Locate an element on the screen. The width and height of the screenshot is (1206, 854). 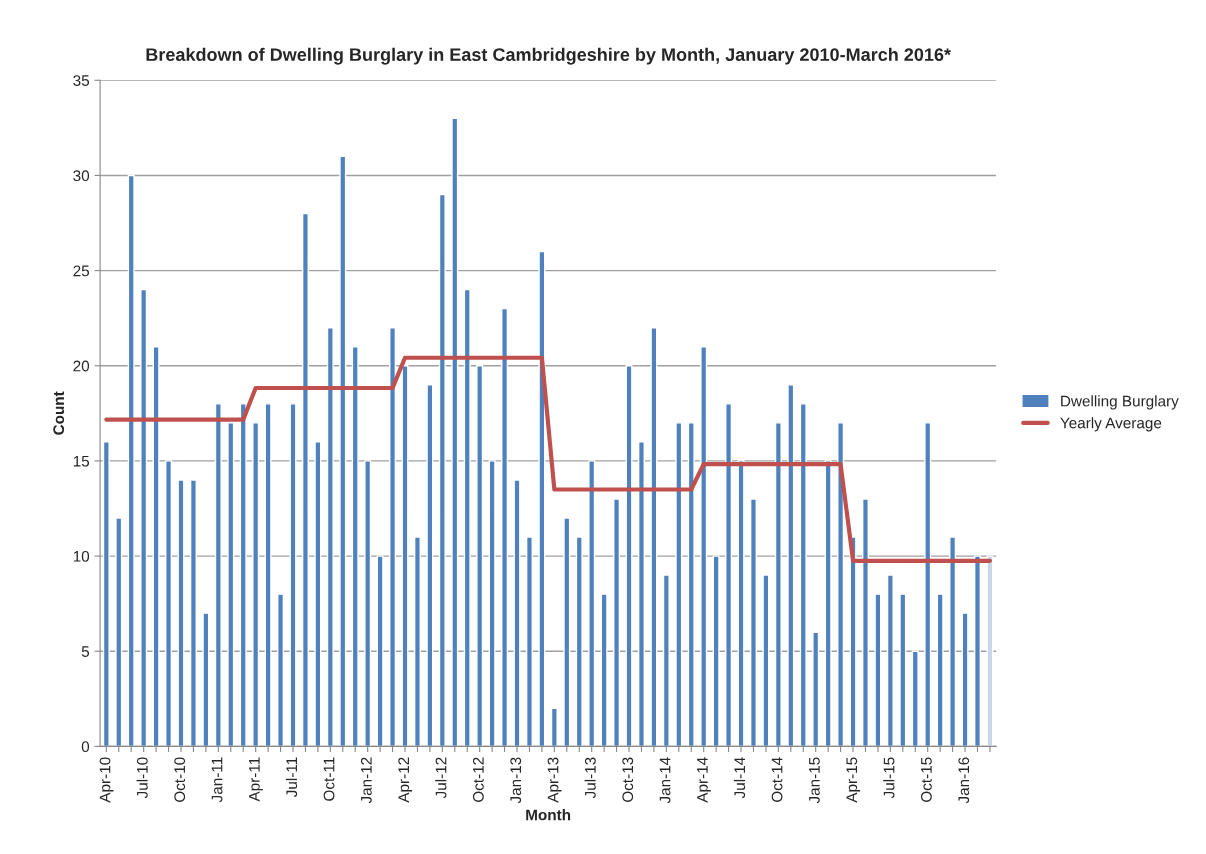
x-tick-label: Jan-11 is located at coordinates (217, 780).